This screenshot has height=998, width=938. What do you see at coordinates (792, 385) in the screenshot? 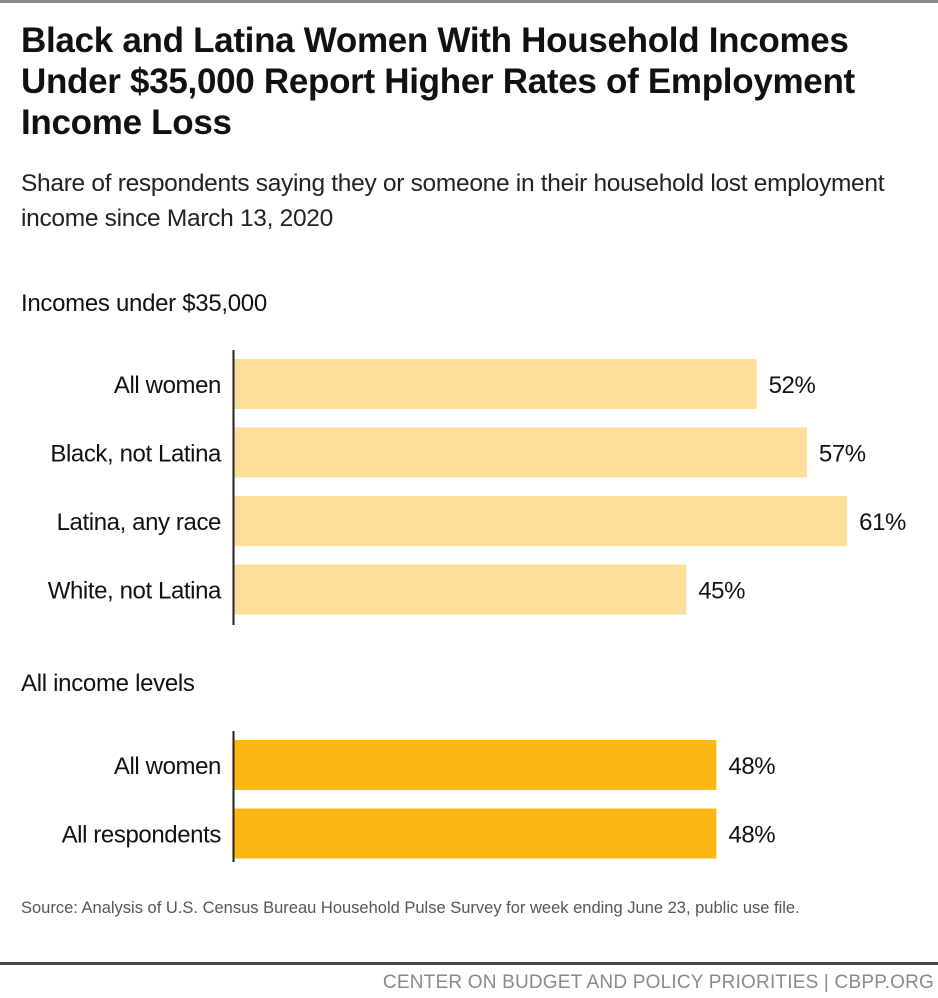
I see `value-label: 52%` at bounding box center [792, 385].